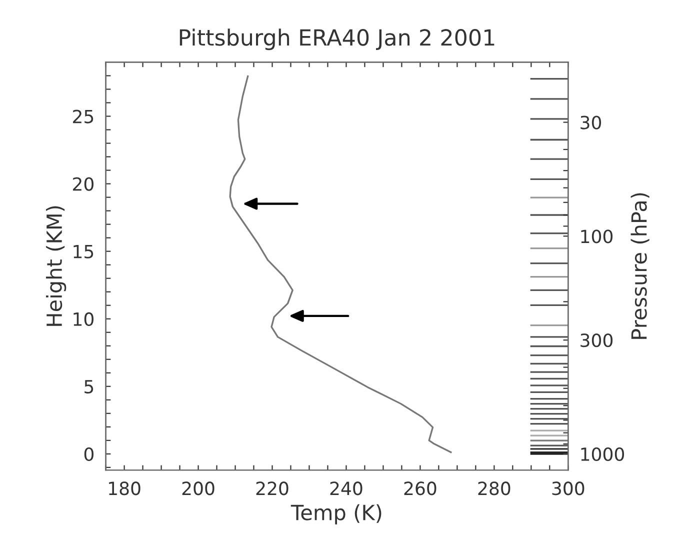 This screenshot has height=541, width=687. Describe the element at coordinates (602, 454) in the screenshot. I see `y2-tick-label: 1000` at that location.